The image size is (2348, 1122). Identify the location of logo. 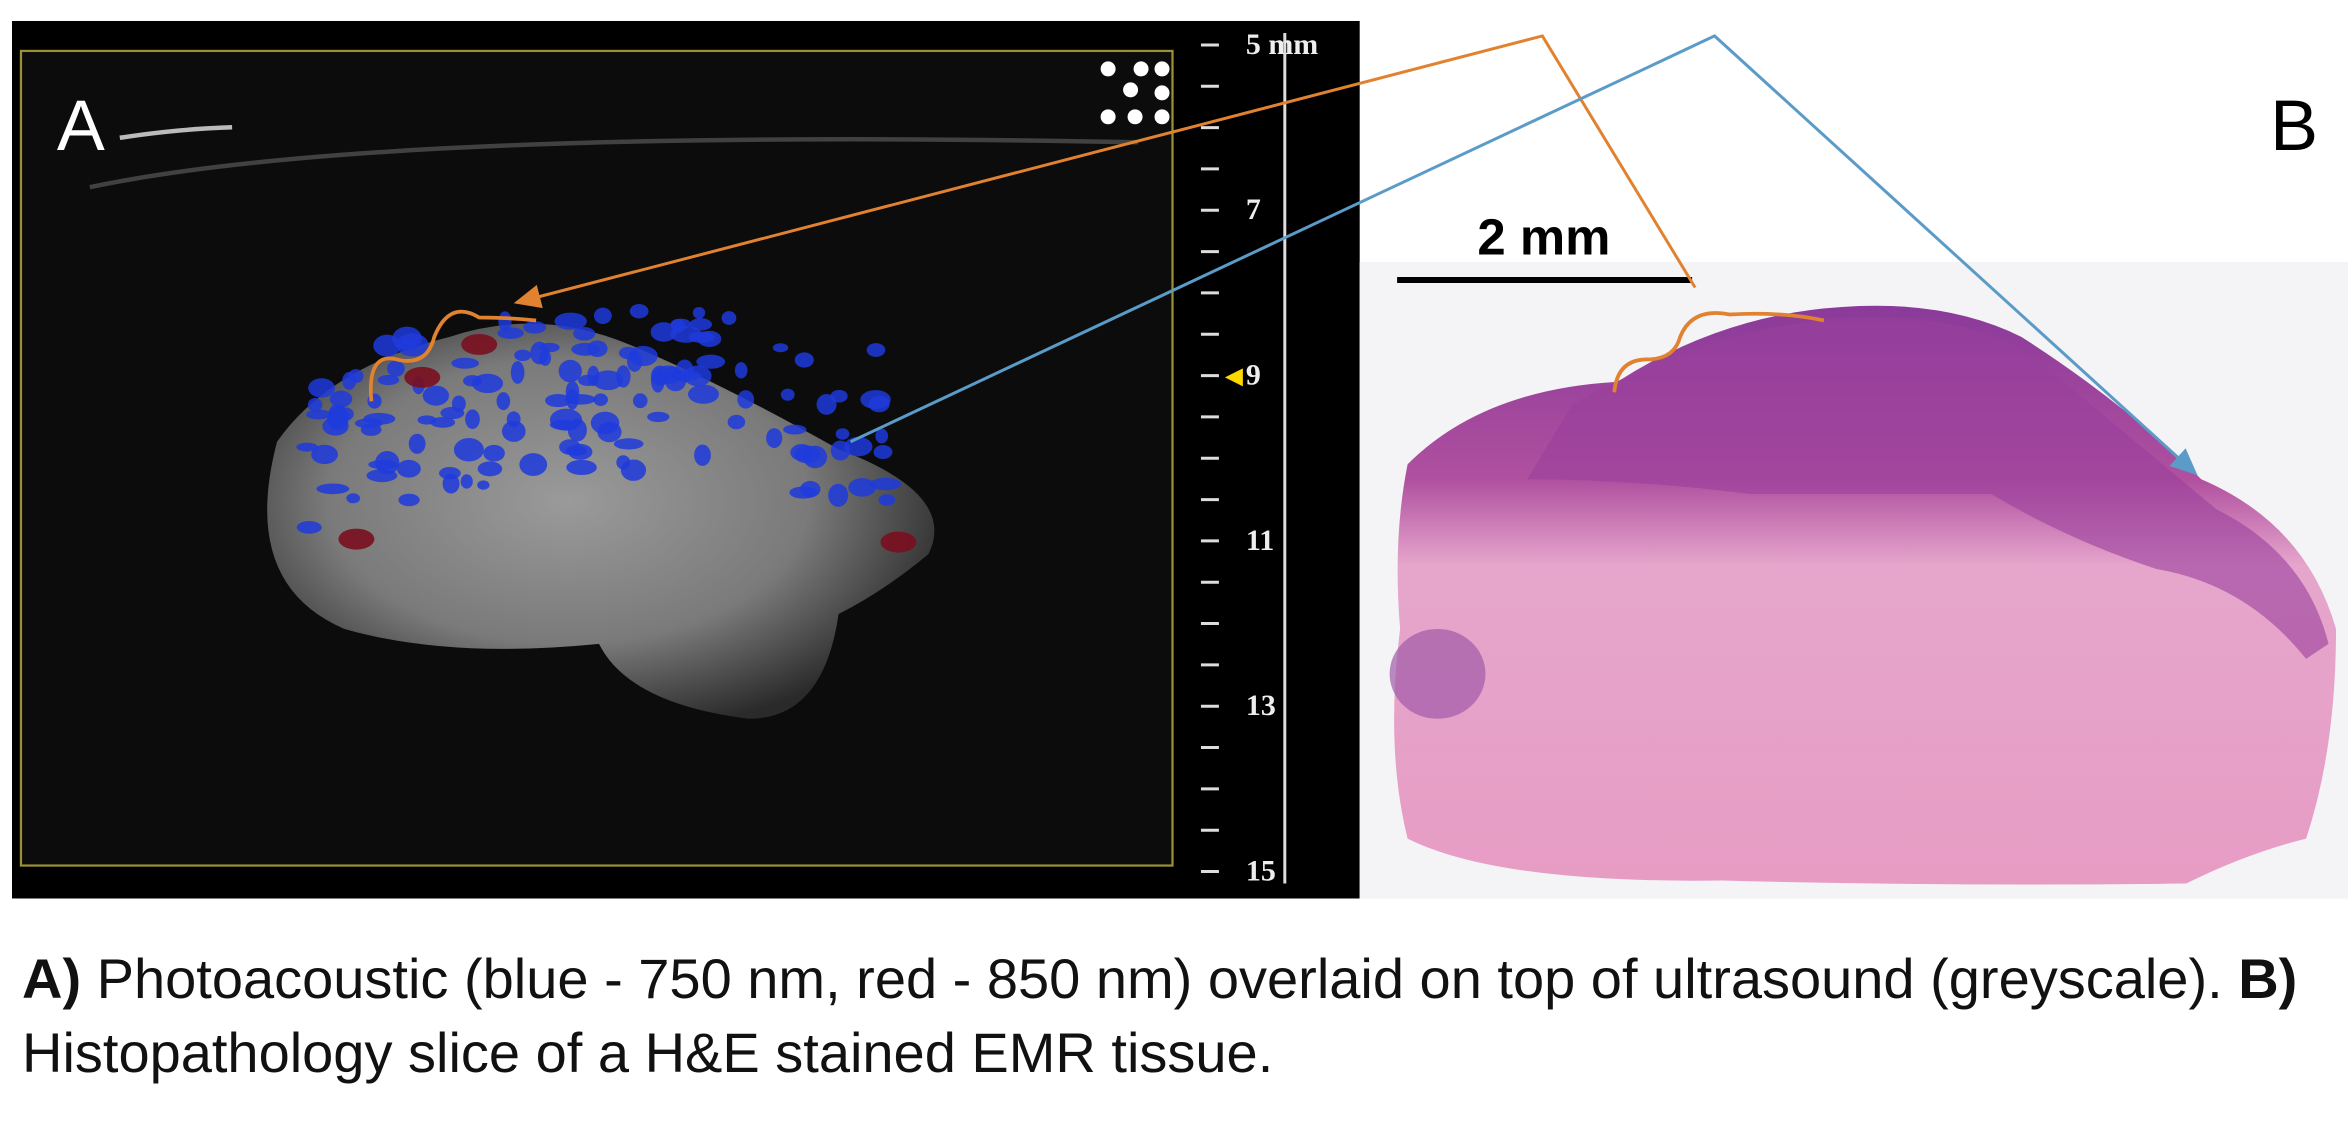
(1135, 93).